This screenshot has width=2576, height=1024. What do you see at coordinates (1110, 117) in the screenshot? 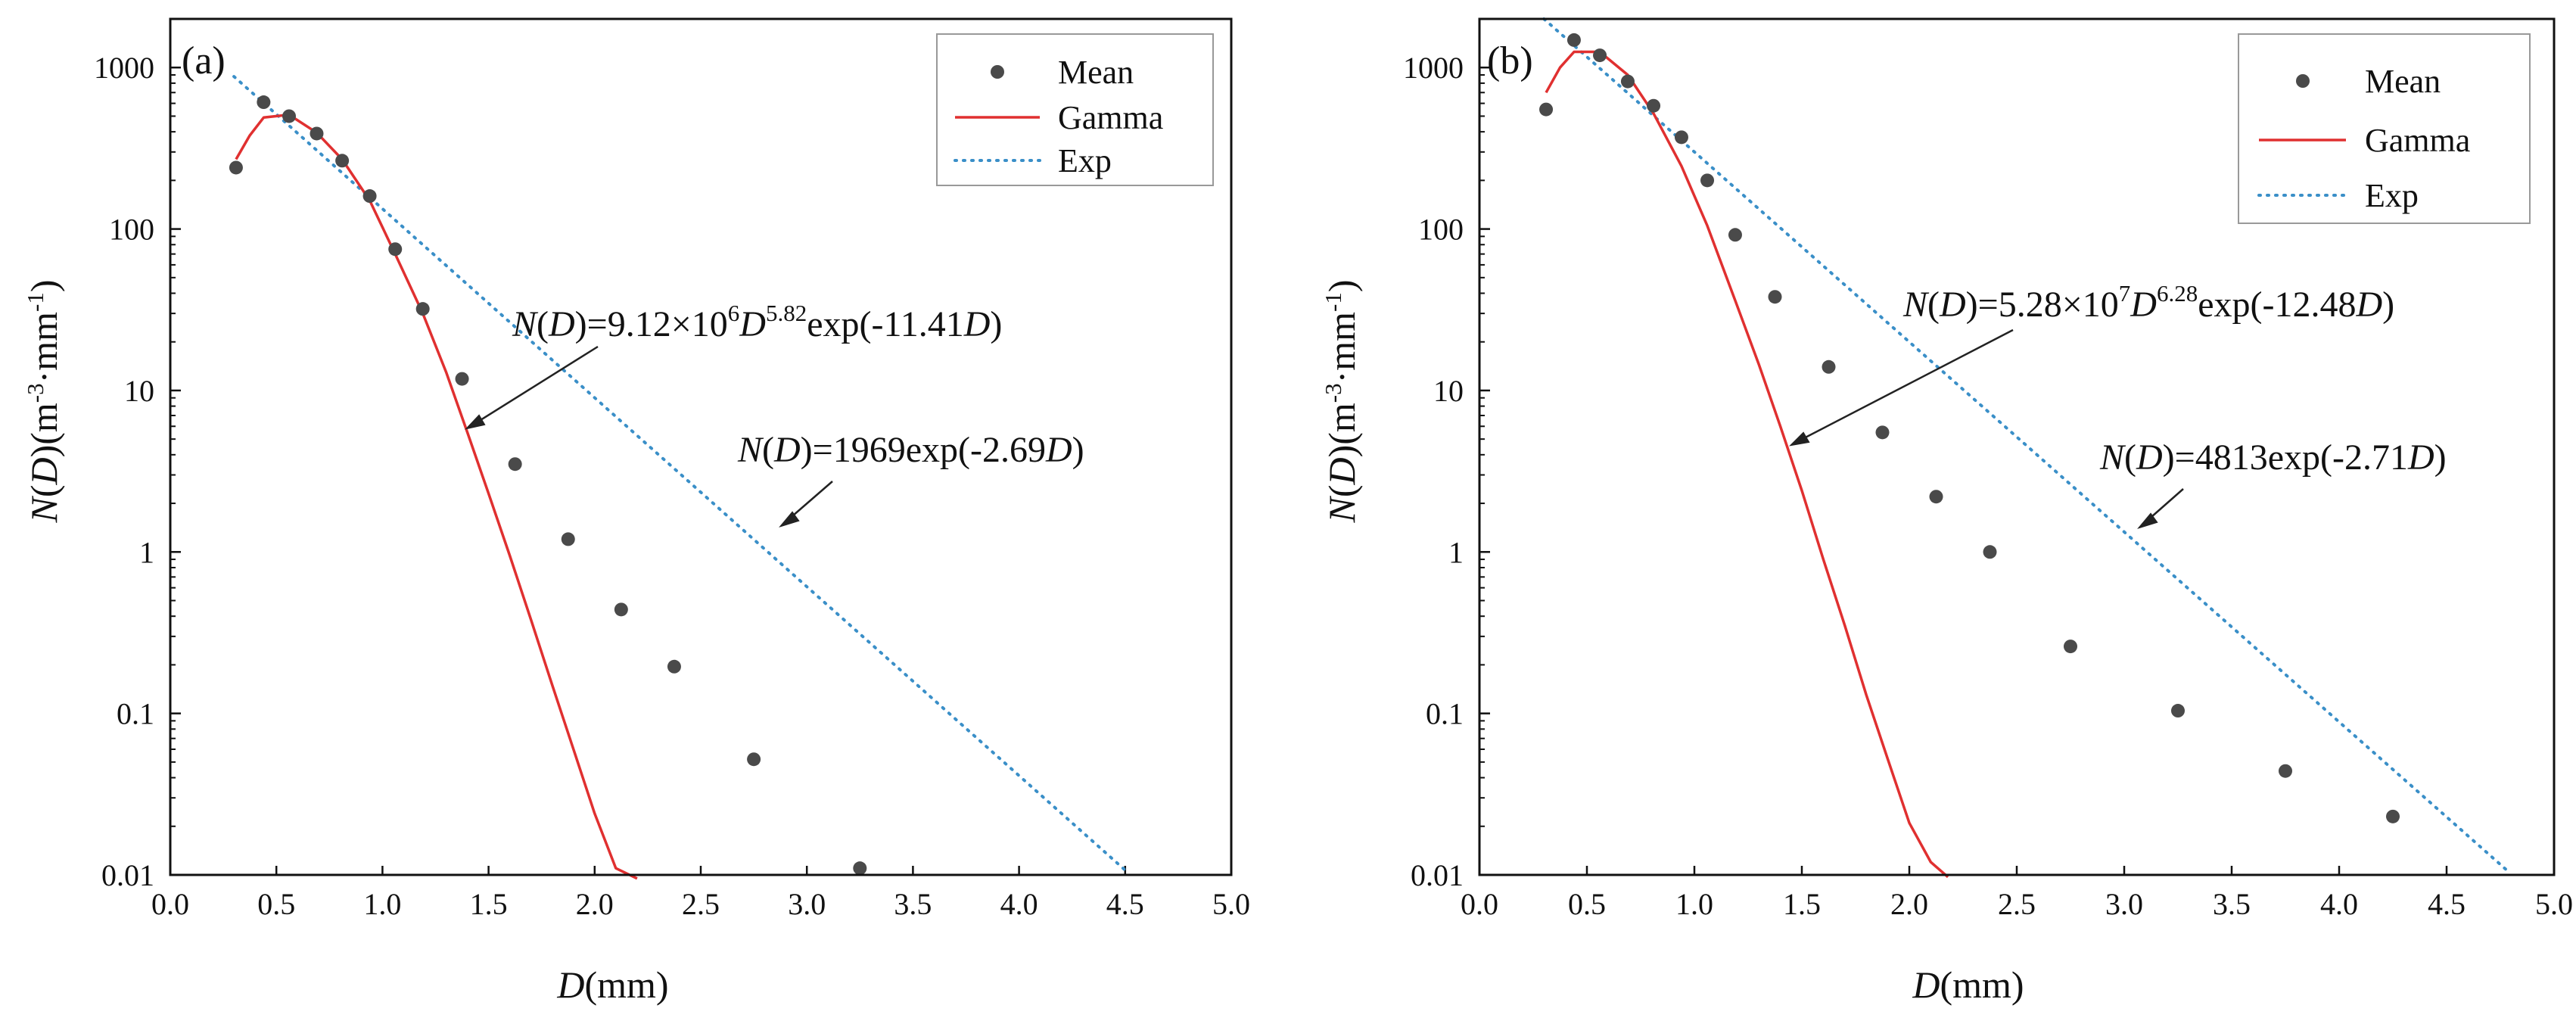
I see `legend-gamma-label: Gamma` at bounding box center [1110, 117].